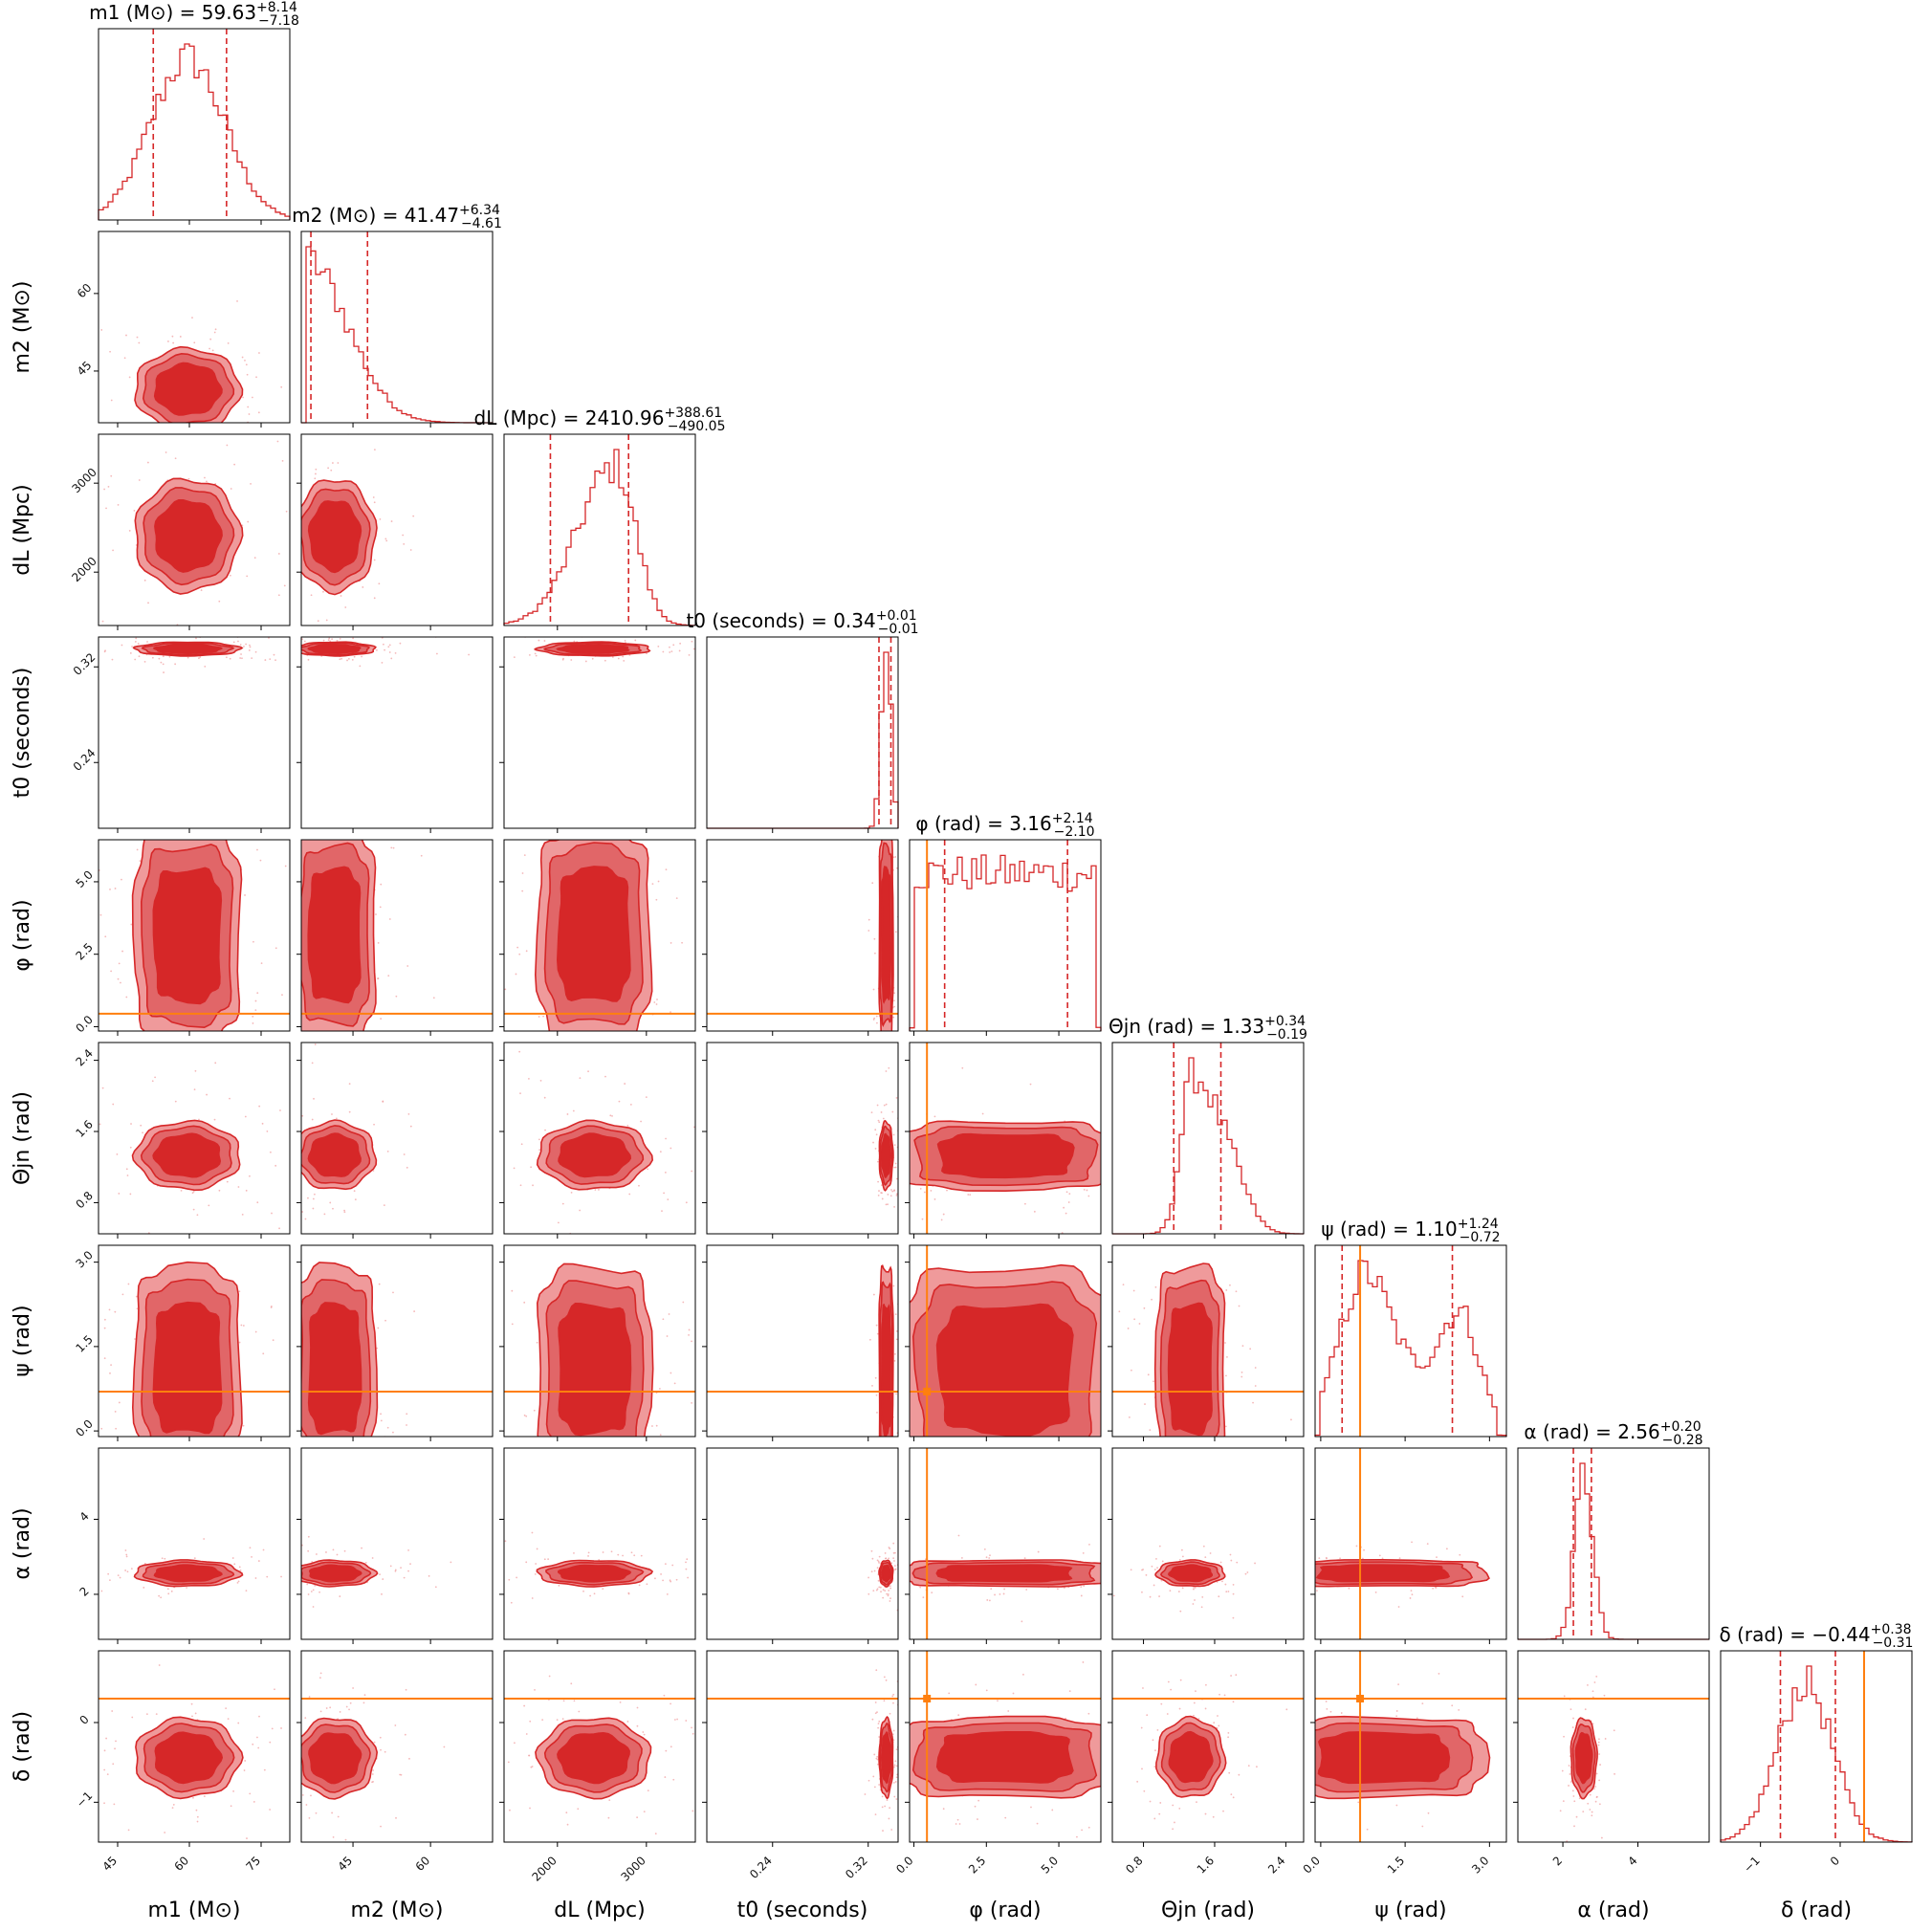 This screenshot has height=1932, width=1932. I want to click on panel-title-m1: m1 (M⊙) = 59.63+8.14 −7.18, so click(194, 14).